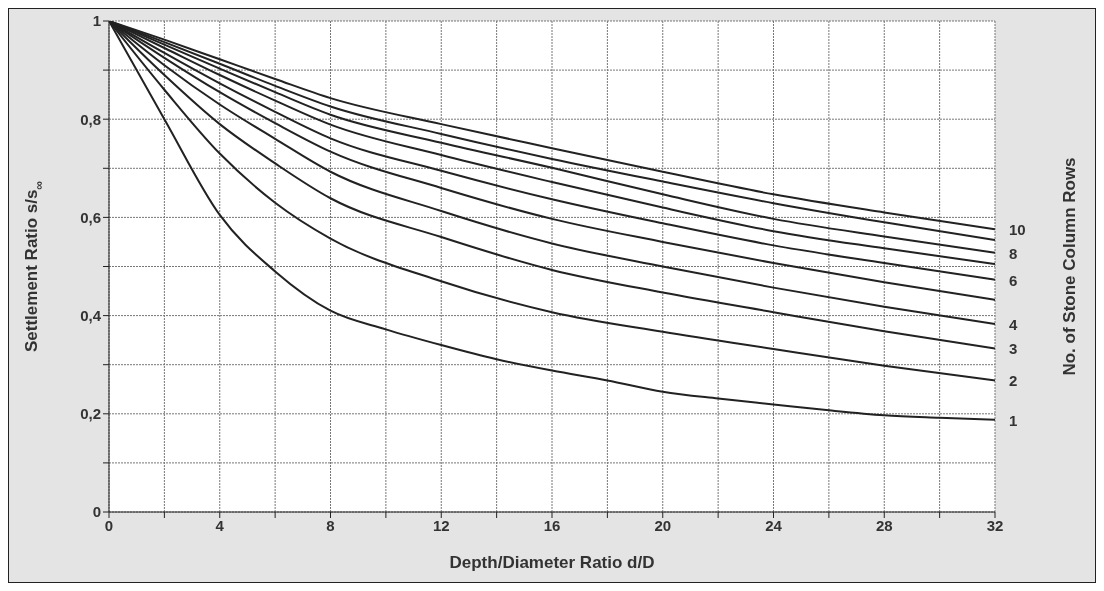  Describe the element at coordinates (884, 525) in the screenshot. I see `x-tick-label: 28` at that location.